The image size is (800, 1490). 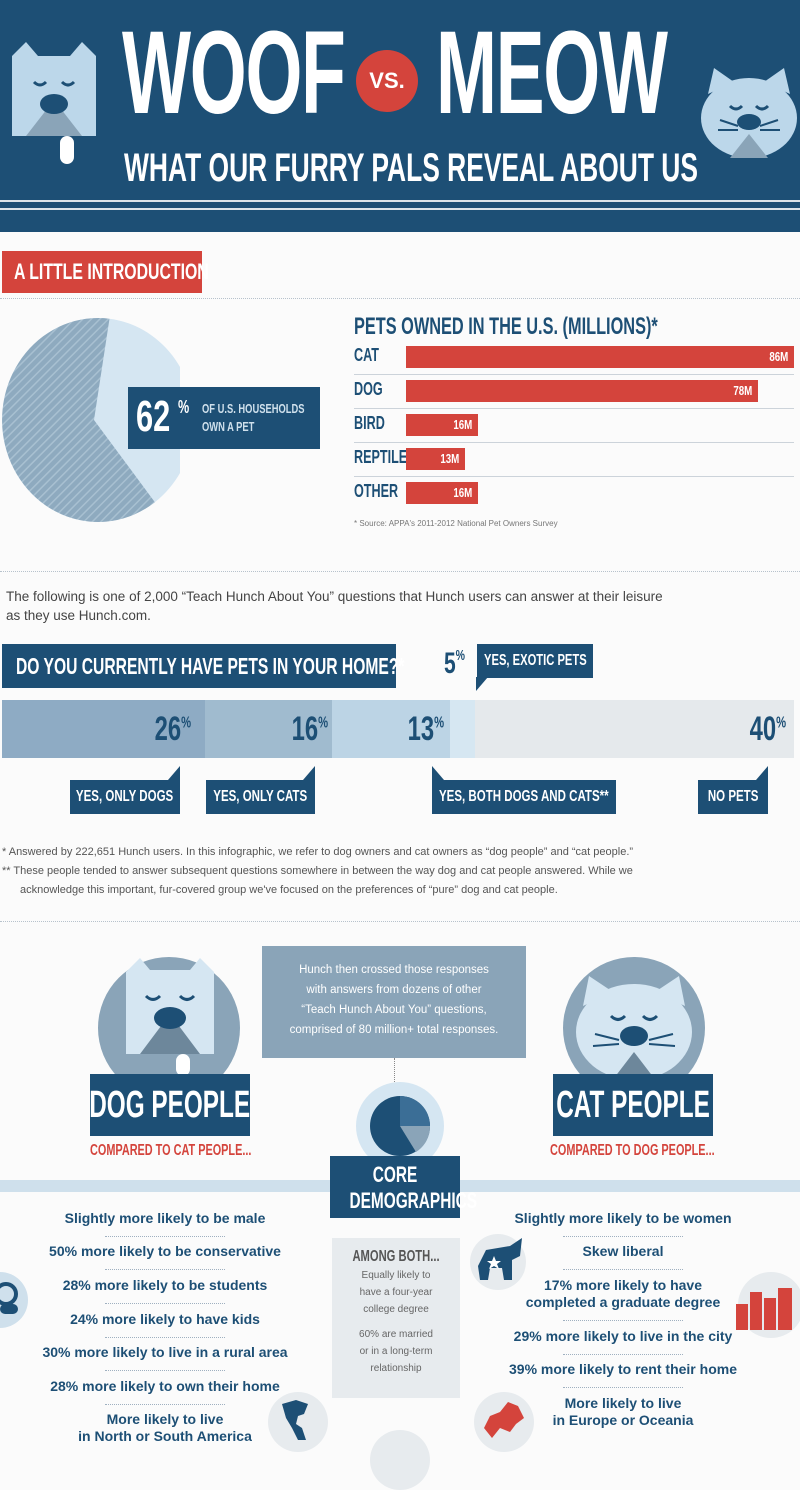 I want to click on pet-ownership-pie, so click(x=91, y=419).